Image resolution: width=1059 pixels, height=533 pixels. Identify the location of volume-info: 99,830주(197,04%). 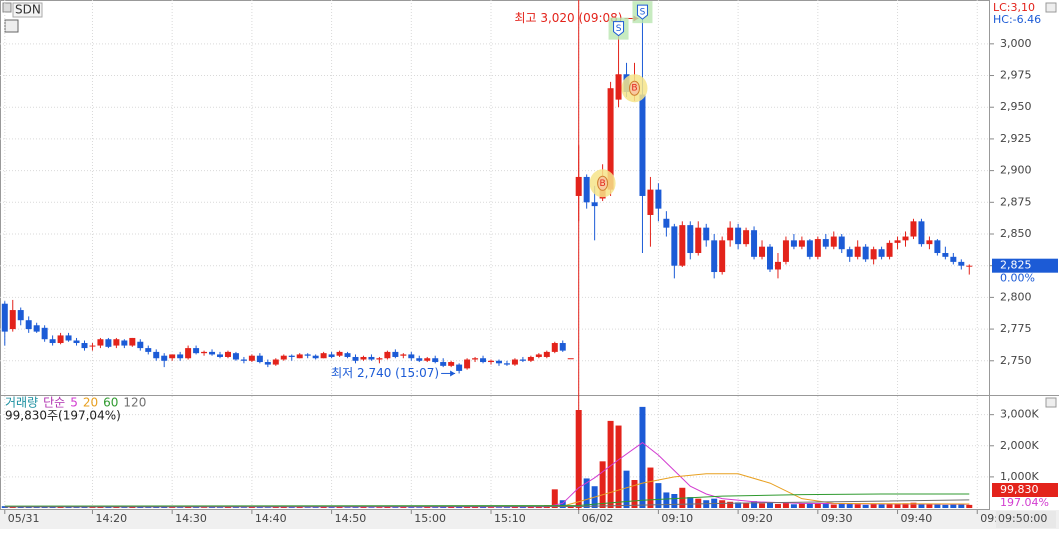
(63, 416).